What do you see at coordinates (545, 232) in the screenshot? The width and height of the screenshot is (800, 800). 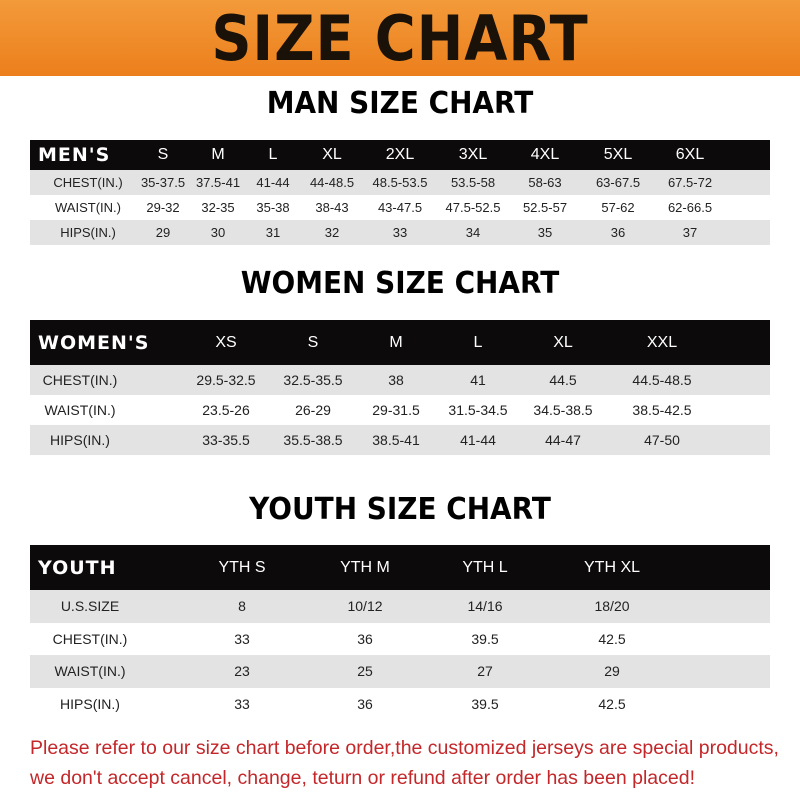 I see `size-value: 35` at bounding box center [545, 232].